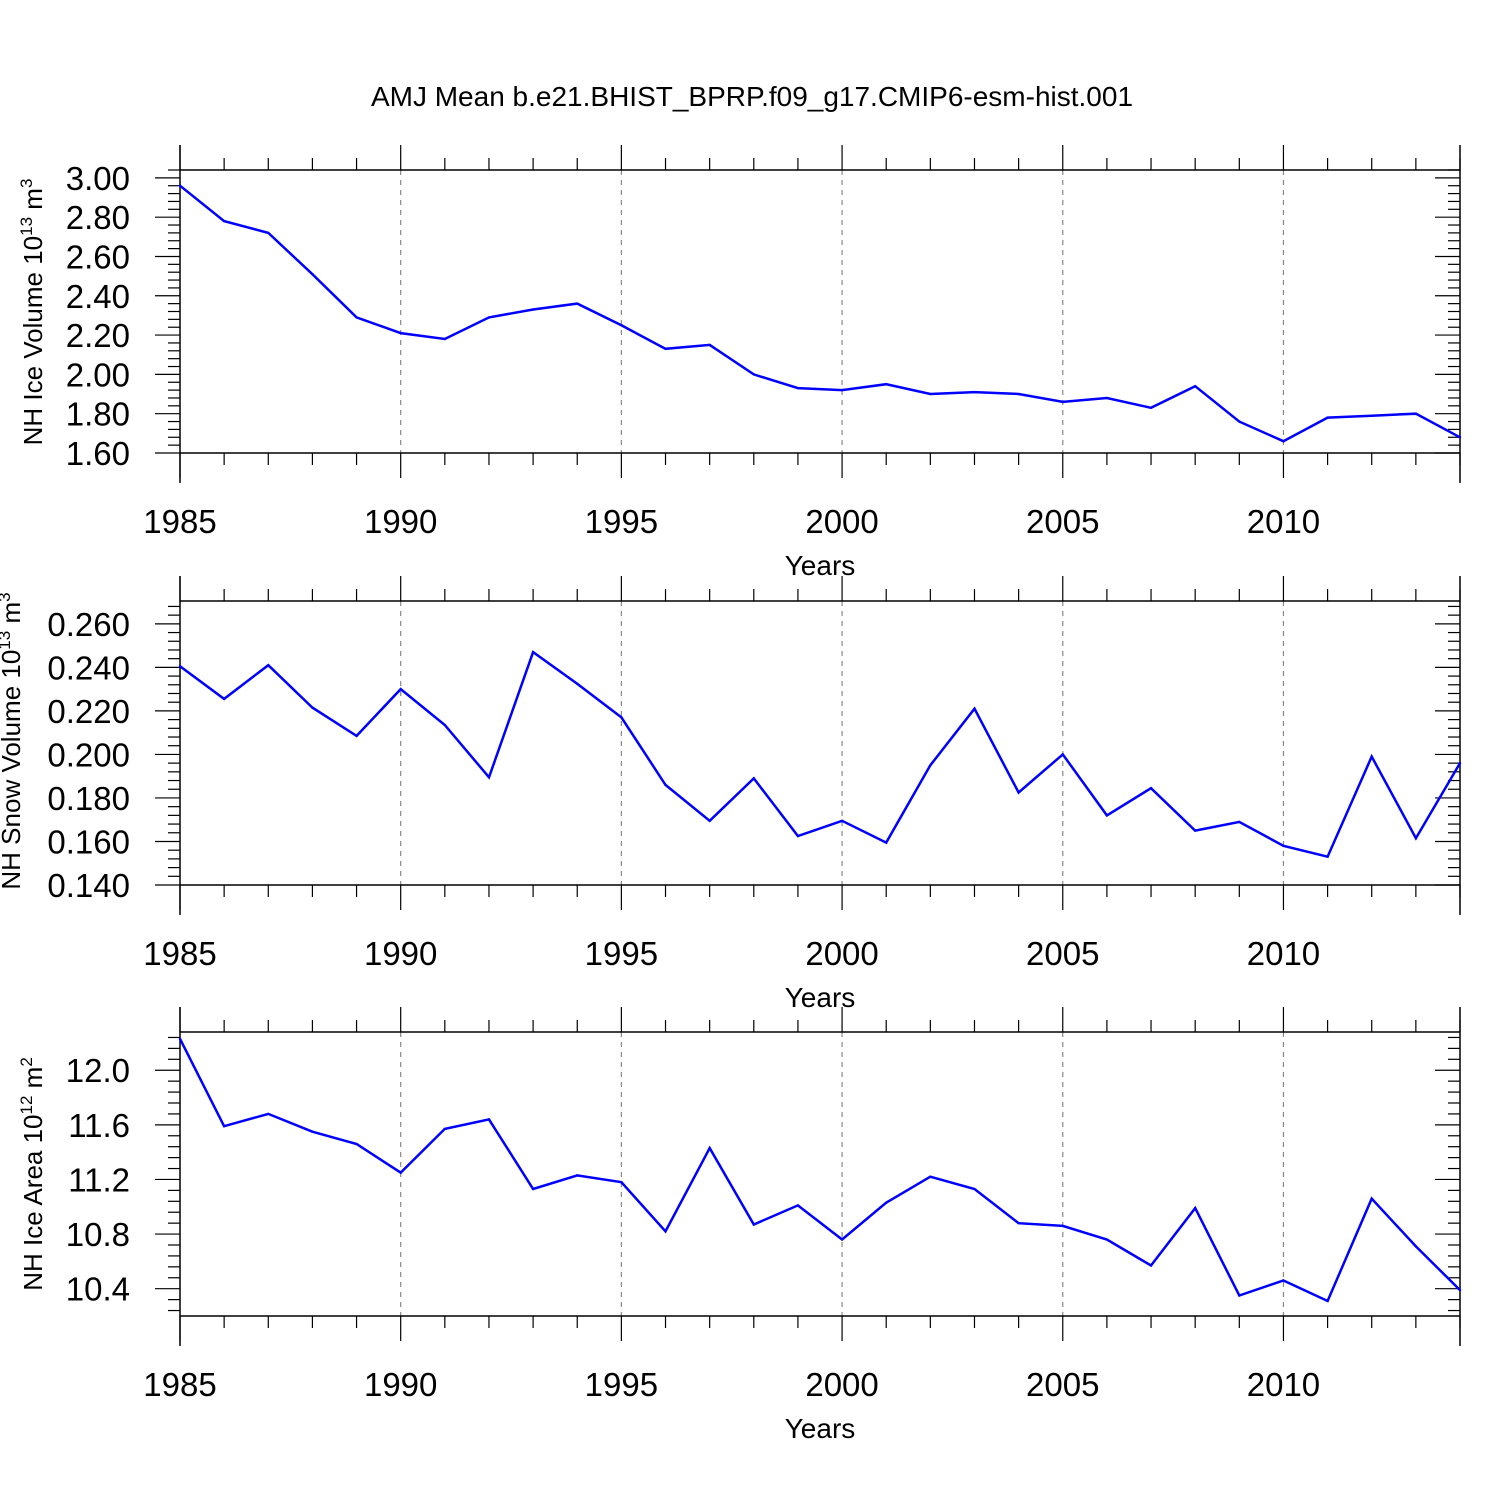  Describe the element at coordinates (99, 1179) in the screenshot. I see `y-tick-label: 11.2` at that location.